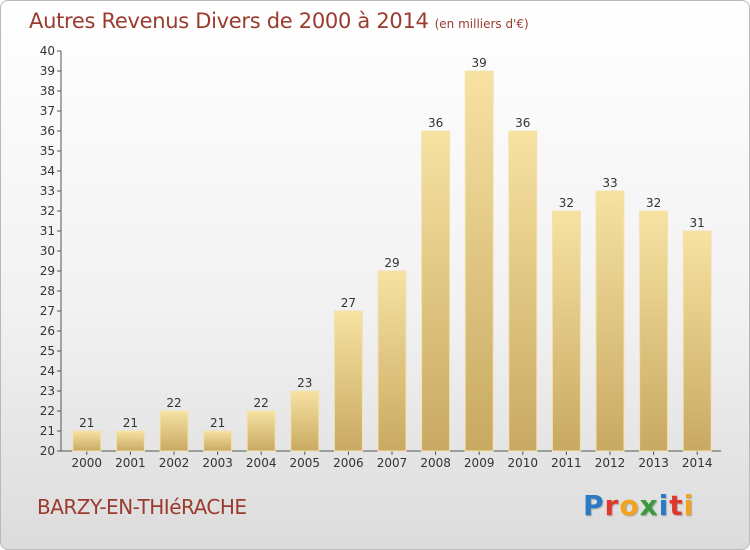 Image resolution: width=750 pixels, height=550 pixels. Describe the element at coordinates (47, 51) in the screenshot. I see `y-tick-label: 40` at that location.